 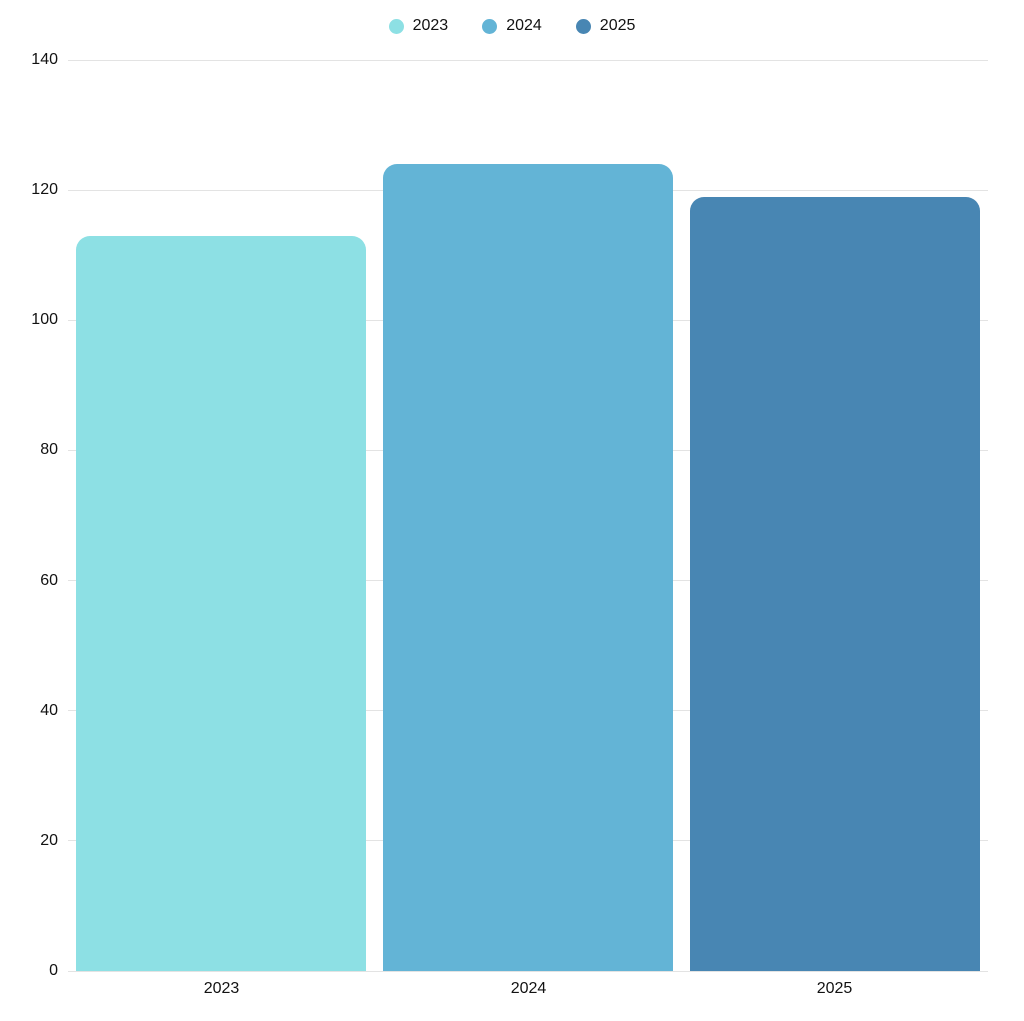 I want to click on y-tick-label: 80, so click(x=49, y=450).